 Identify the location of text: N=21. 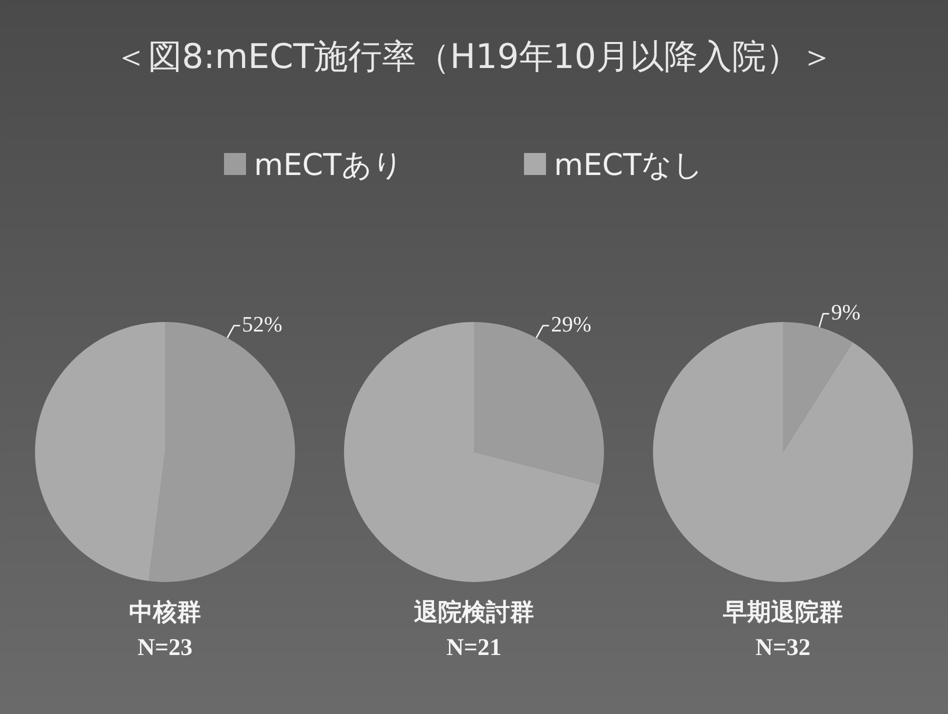
(474, 648).